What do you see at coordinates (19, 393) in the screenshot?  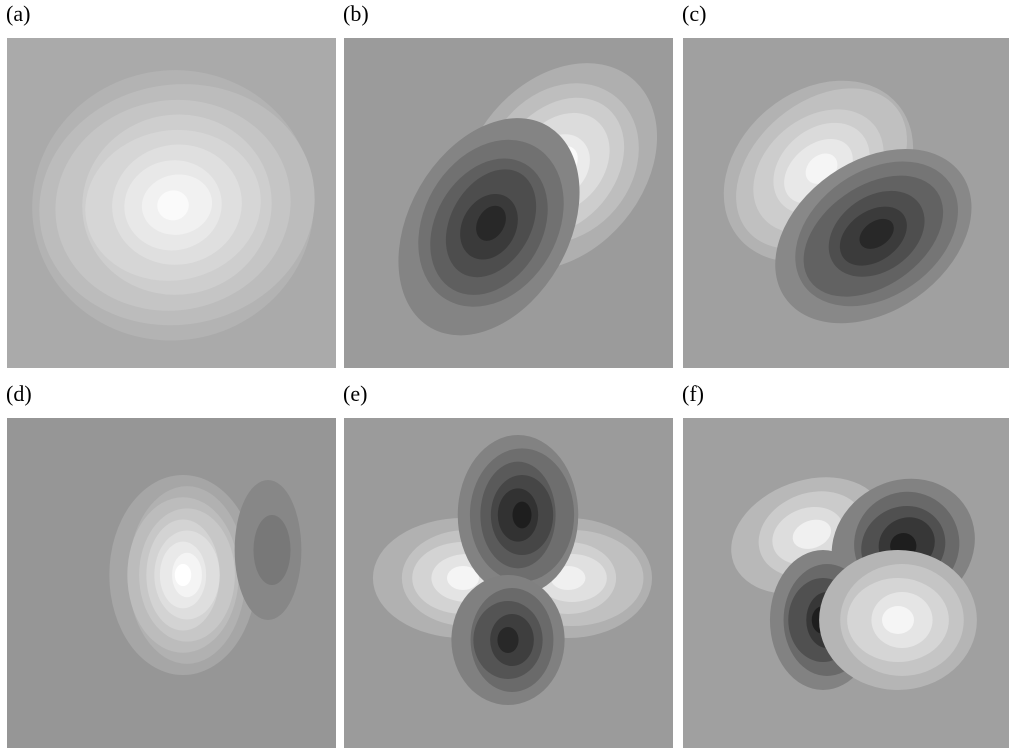 I see `panel-label: (d)` at bounding box center [19, 393].